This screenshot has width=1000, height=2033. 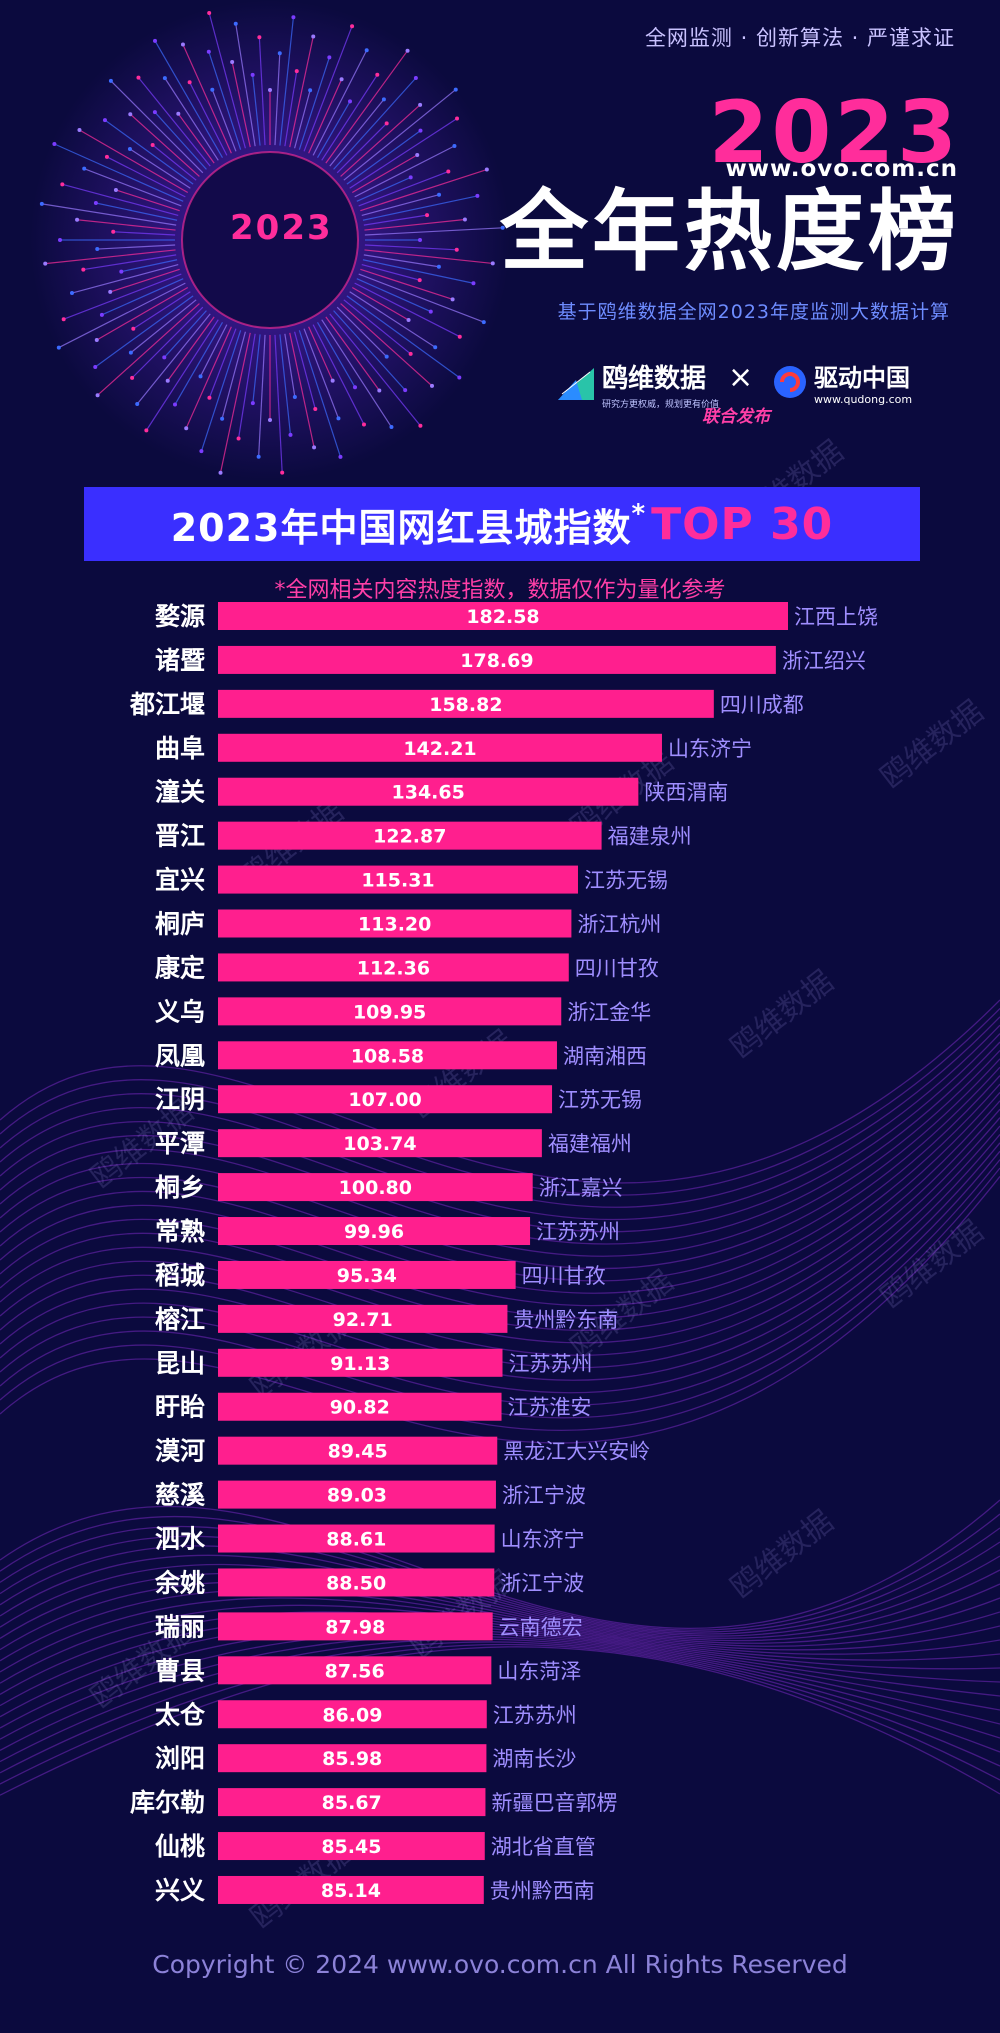 I want to click on value-label: 85.45, so click(x=351, y=1847).